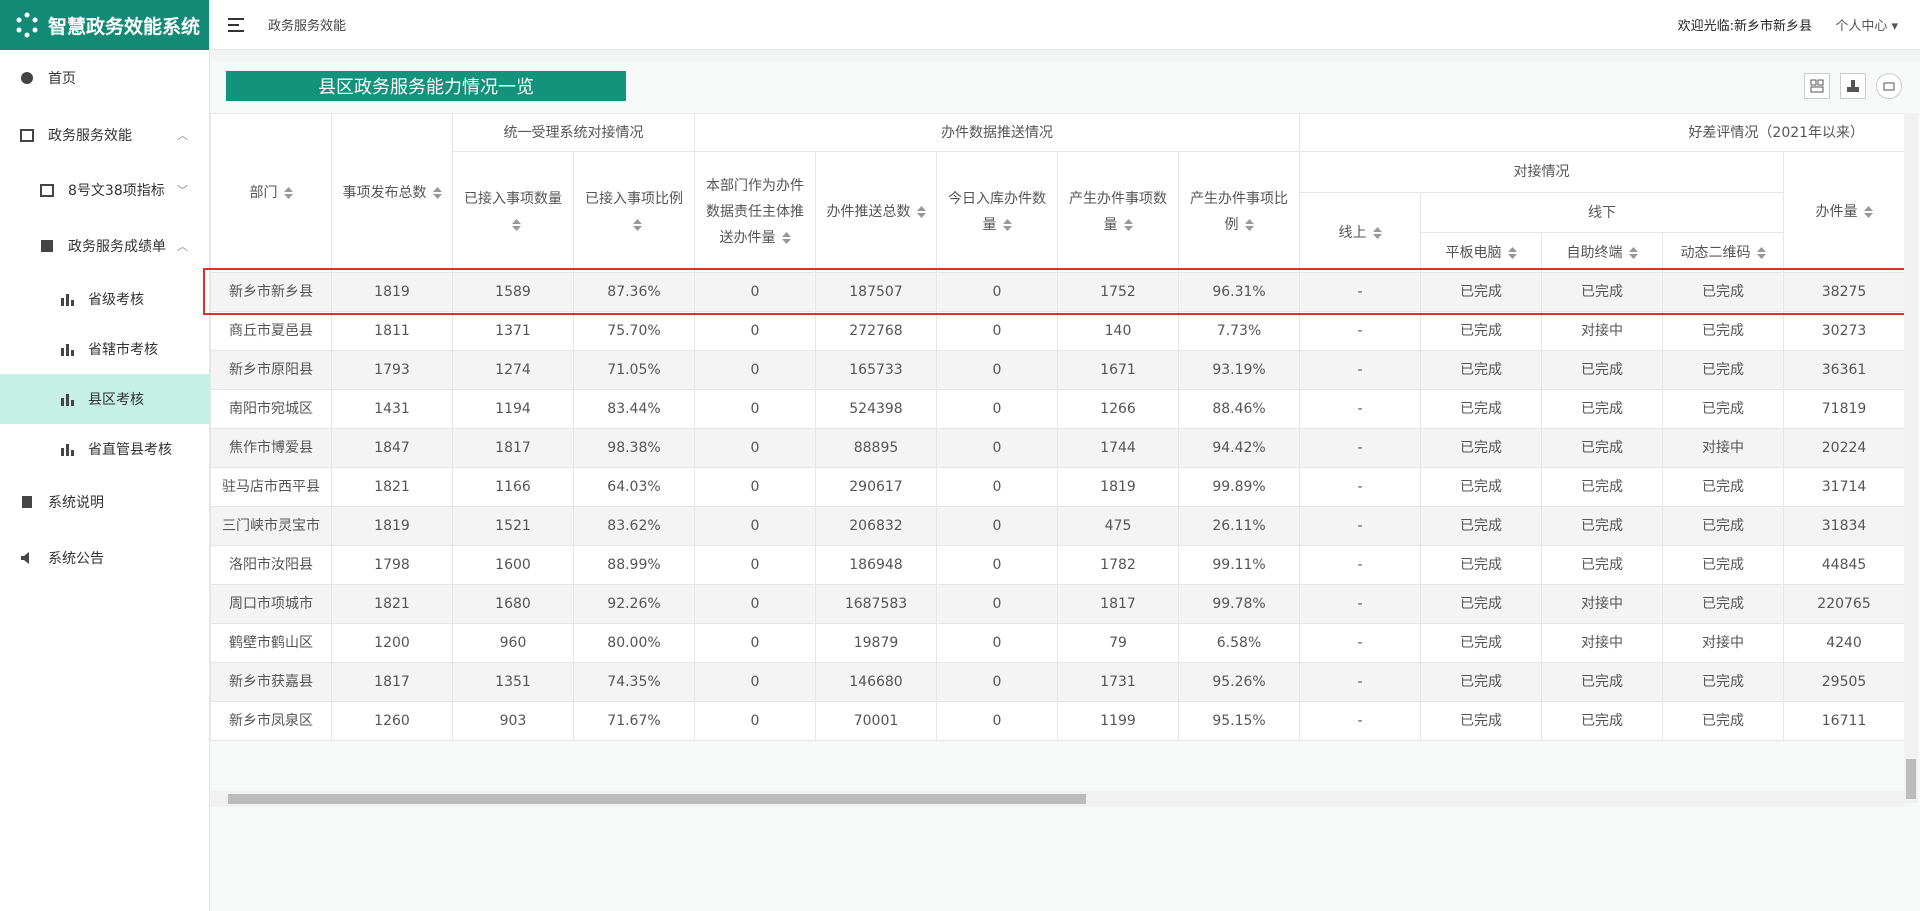 This screenshot has width=1920, height=911. What do you see at coordinates (1911, 458) in the screenshot?
I see `vertical-scrollbar` at bounding box center [1911, 458].